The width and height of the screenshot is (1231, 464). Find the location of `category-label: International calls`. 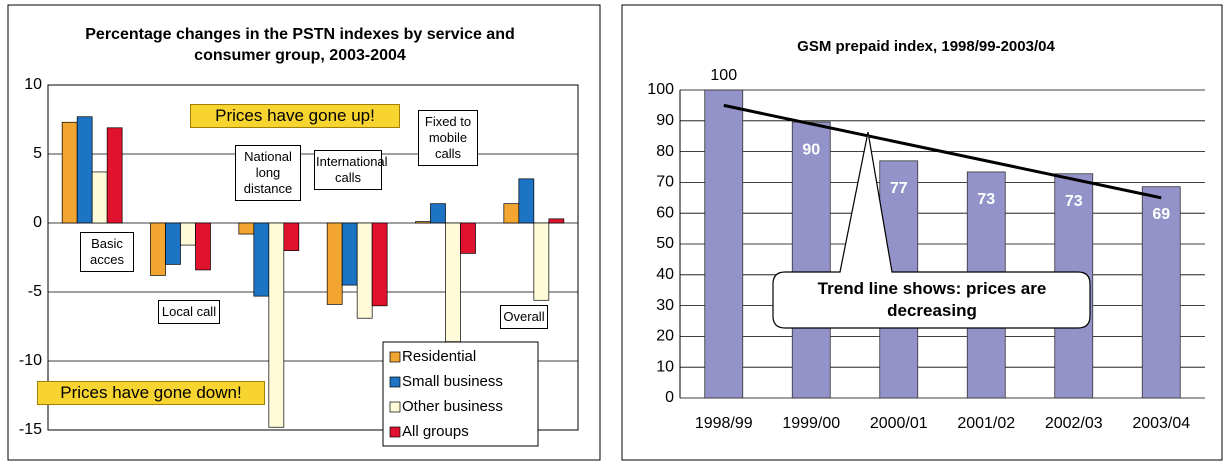

category-label: International calls is located at coordinates (351, 170).